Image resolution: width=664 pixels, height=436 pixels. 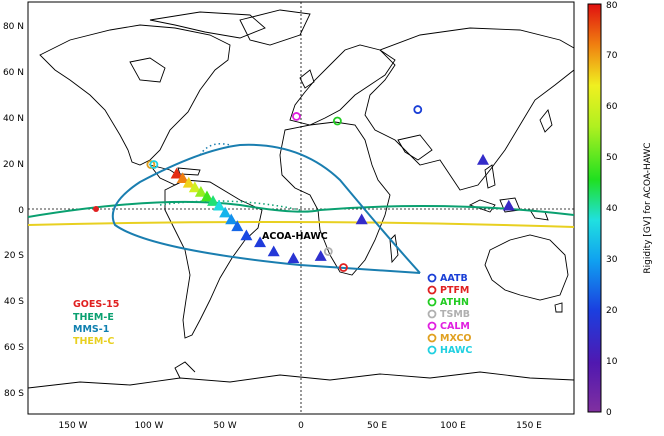 I want to click on colorbar-tick-label: 50, so click(x=612, y=158).